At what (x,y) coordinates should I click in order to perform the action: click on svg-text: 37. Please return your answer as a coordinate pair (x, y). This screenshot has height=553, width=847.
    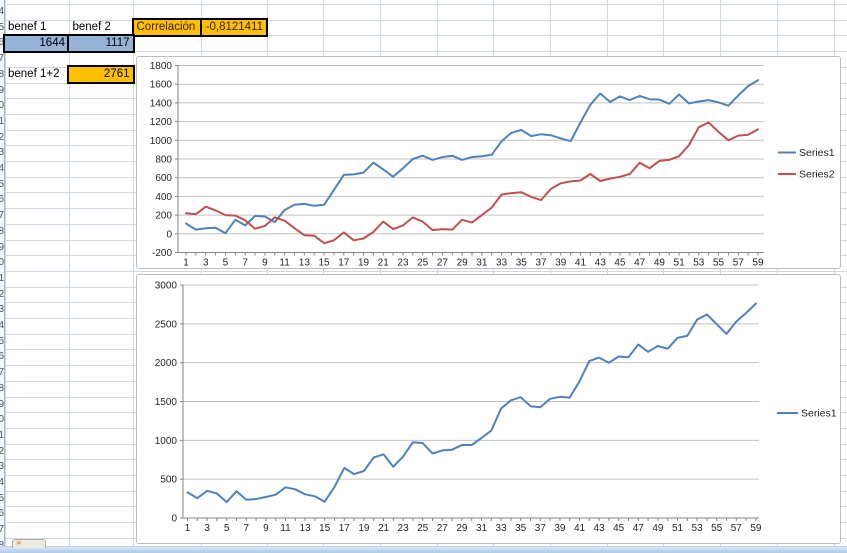
    Looking at the image, I should click on (541, 262).